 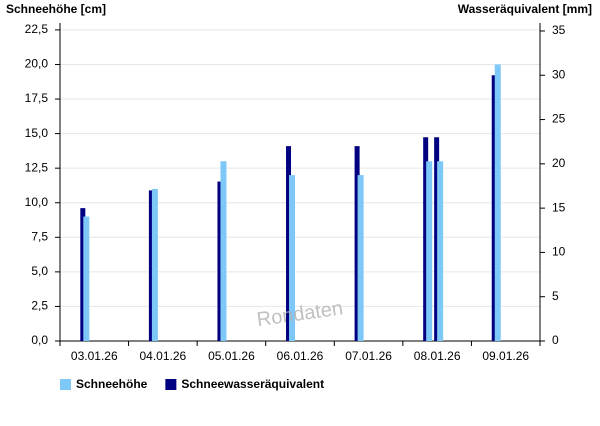 What do you see at coordinates (39, 236) in the screenshot?
I see `y-tick-label: 7,5` at bounding box center [39, 236].